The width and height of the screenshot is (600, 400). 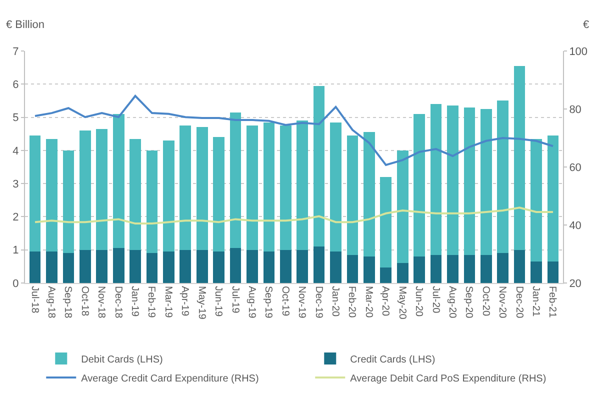 I want to click on x-tick-label: May-20, so click(x=402, y=303).